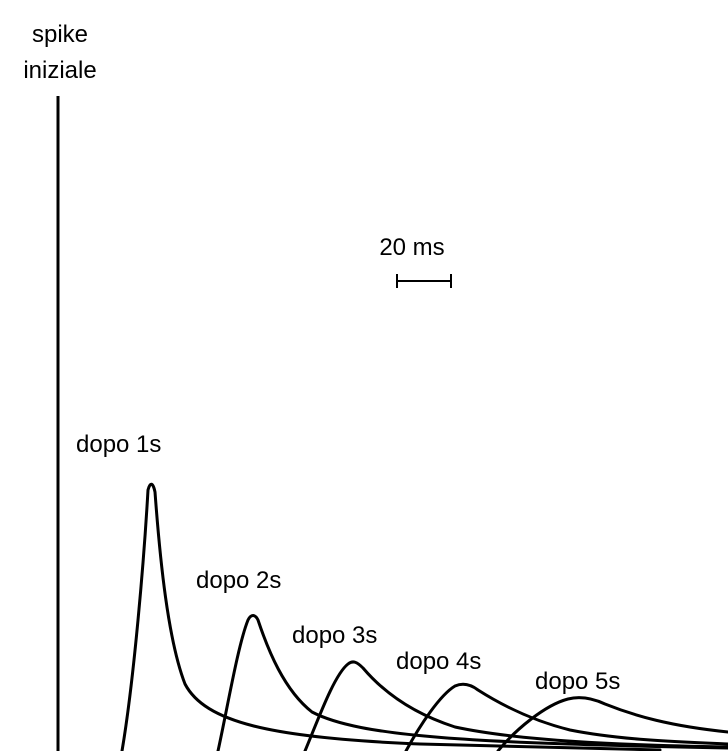 This screenshot has height=751, width=728. I want to click on trace-3s, so click(515, 705).